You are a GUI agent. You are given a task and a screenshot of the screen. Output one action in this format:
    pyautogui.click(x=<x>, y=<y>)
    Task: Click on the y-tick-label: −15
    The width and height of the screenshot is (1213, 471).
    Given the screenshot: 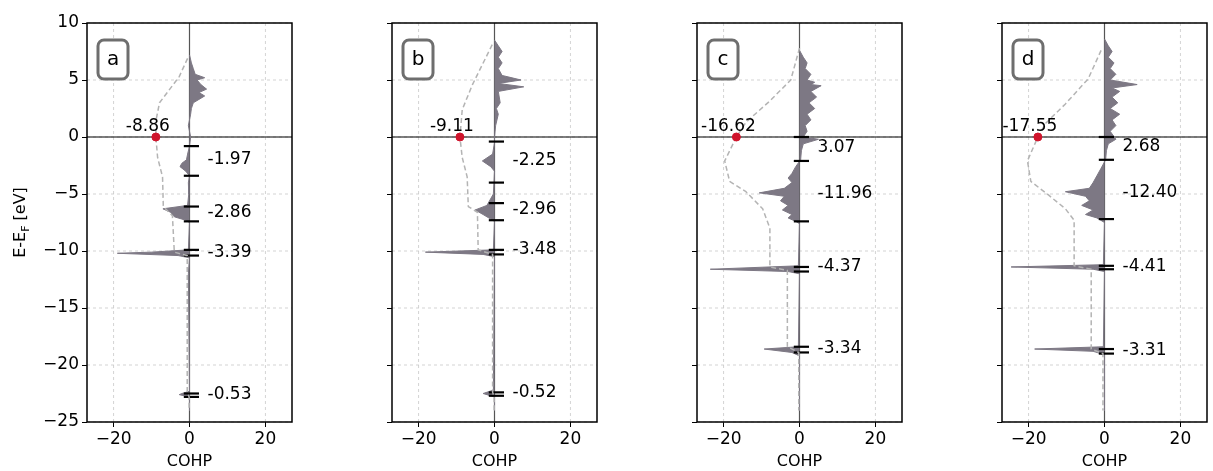 What is the action you would take?
    pyautogui.click(x=61, y=306)
    